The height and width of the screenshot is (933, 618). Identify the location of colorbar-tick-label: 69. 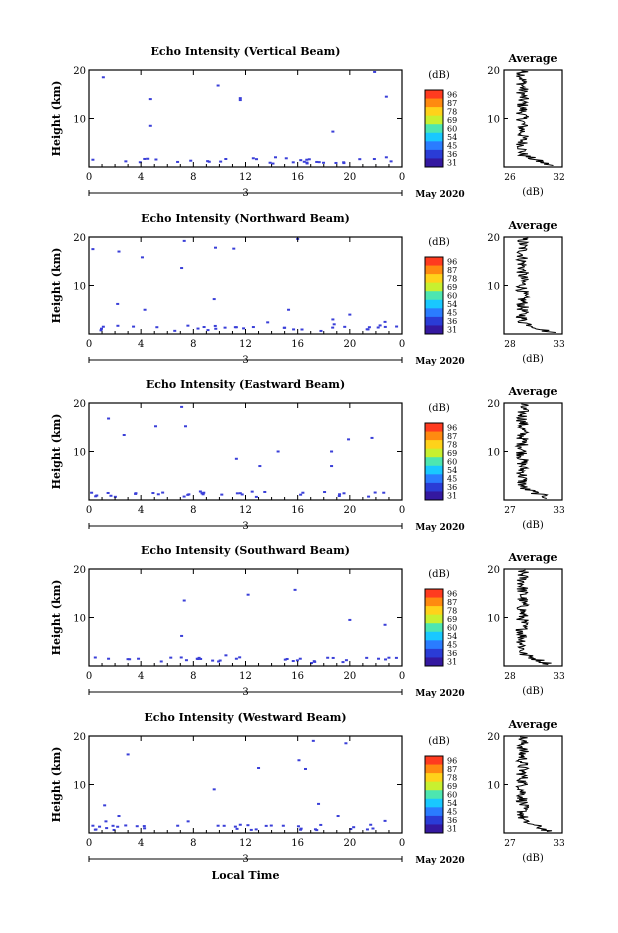
(452, 287).